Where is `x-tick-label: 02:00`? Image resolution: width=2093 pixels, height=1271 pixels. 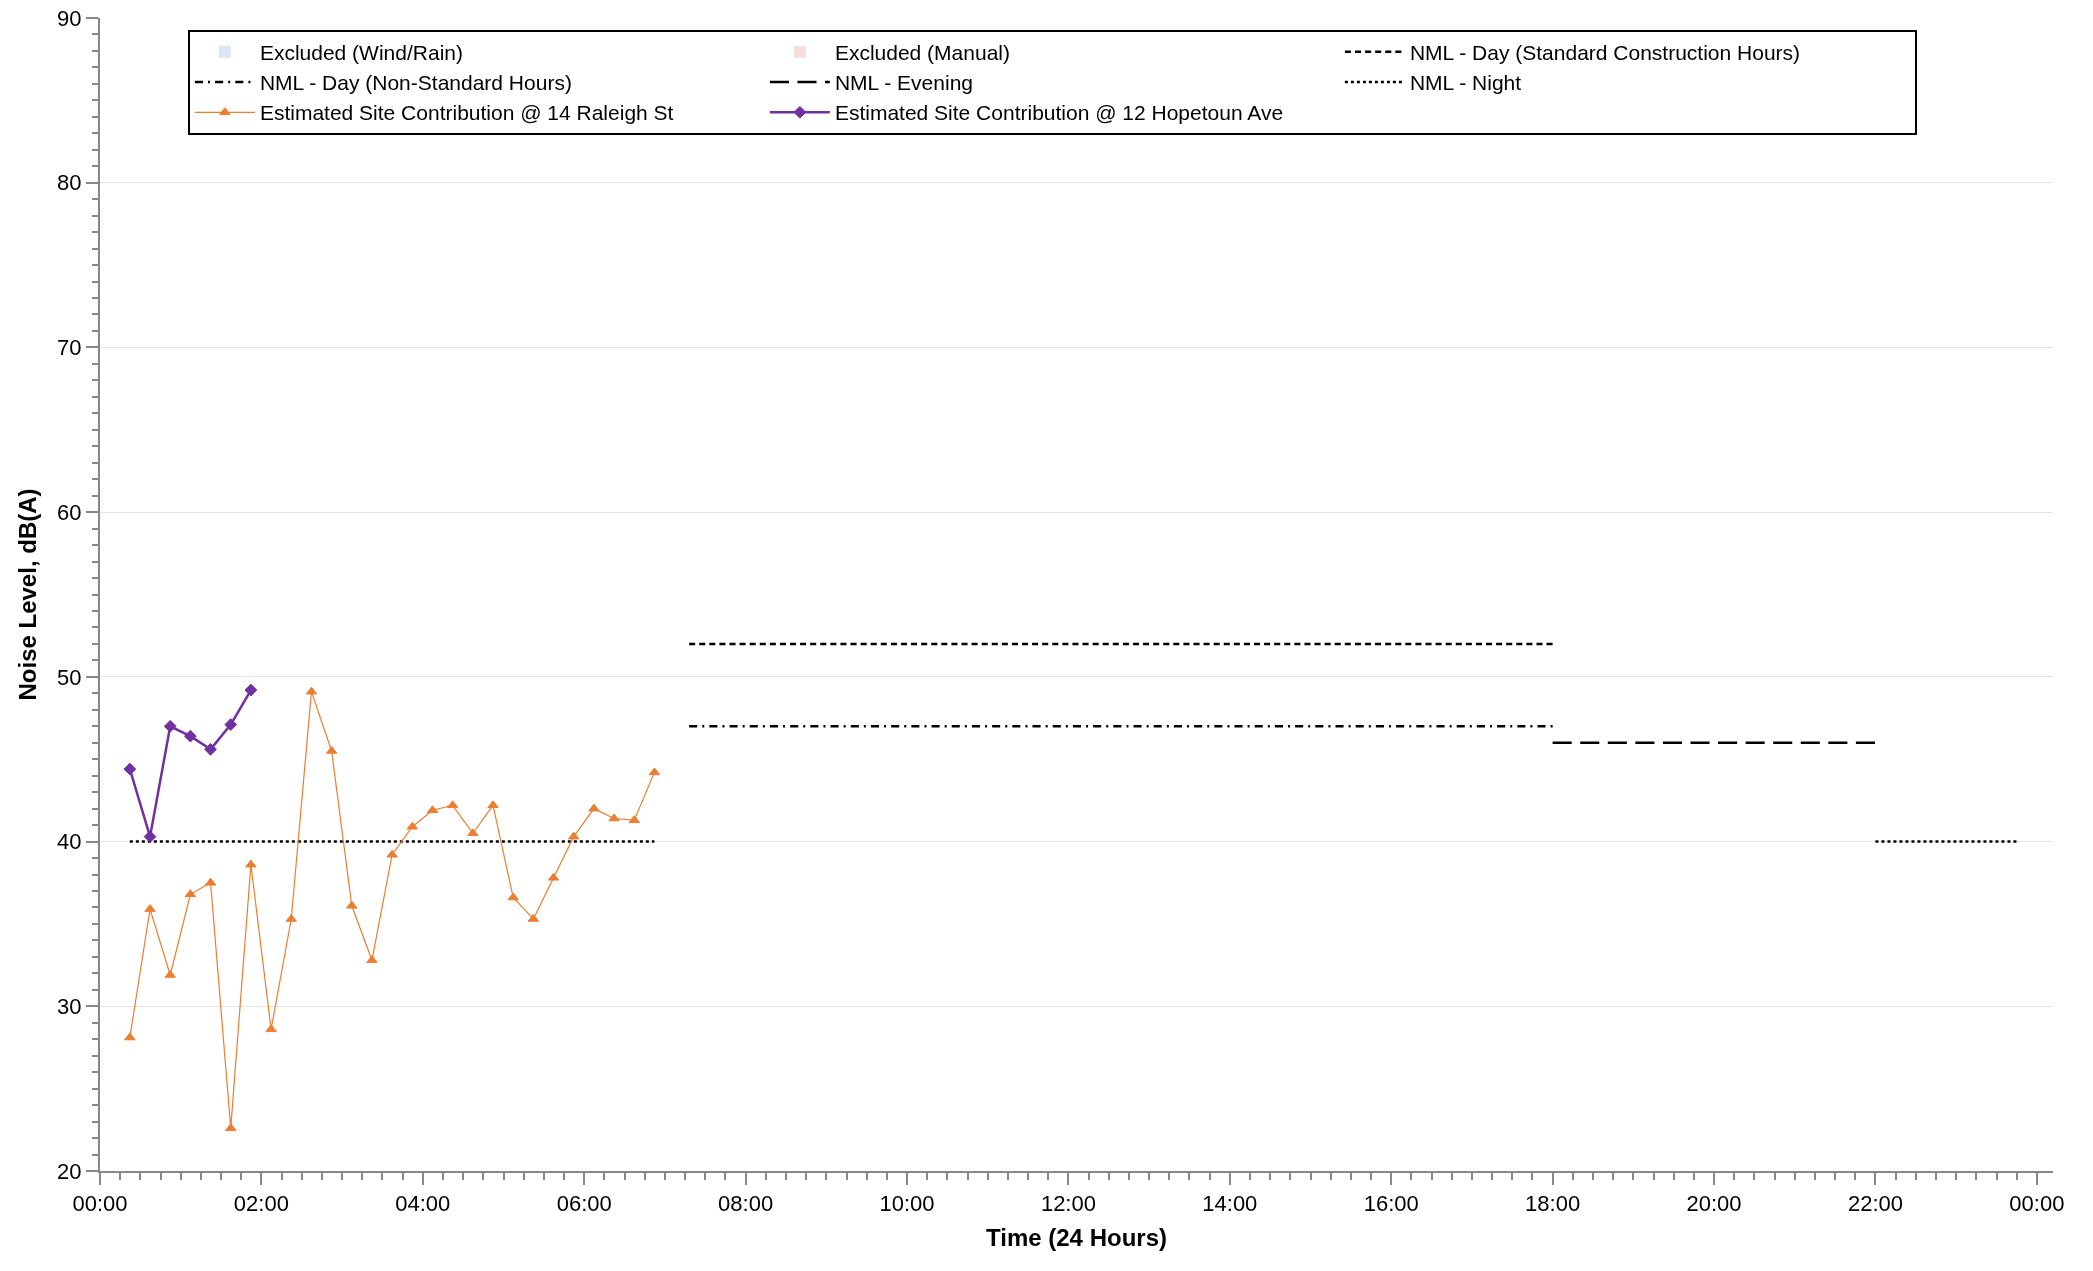 x-tick-label: 02:00 is located at coordinates (261, 1204).